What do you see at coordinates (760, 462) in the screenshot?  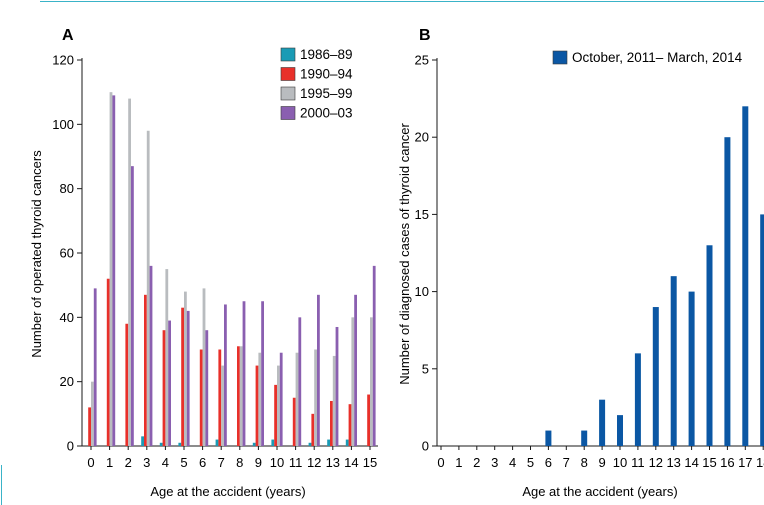 I see `panel-b-x-tick-label: 18` at bounding box center [760, 462].